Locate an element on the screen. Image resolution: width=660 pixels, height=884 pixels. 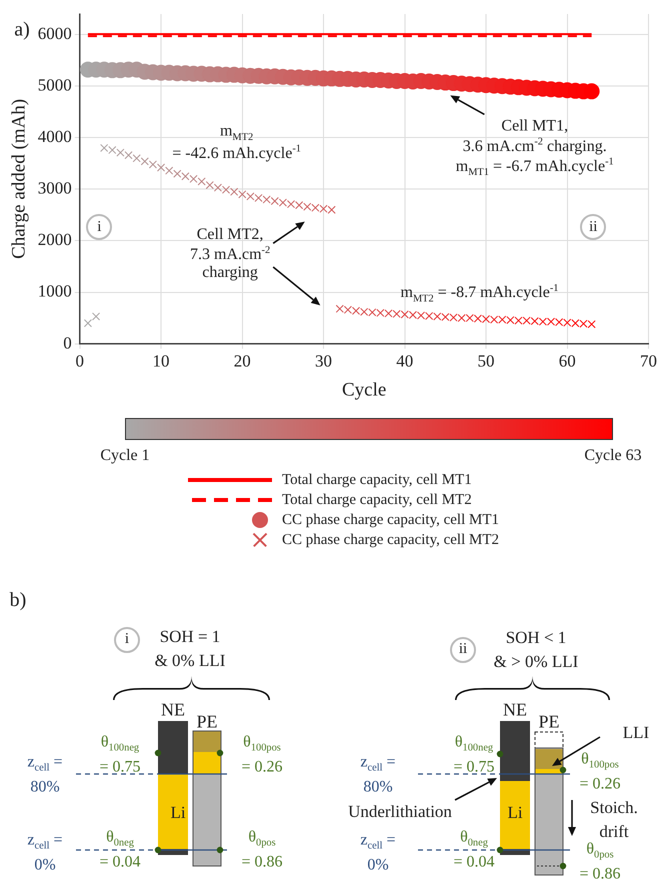
text: b) is located at coordinates (18, 600).